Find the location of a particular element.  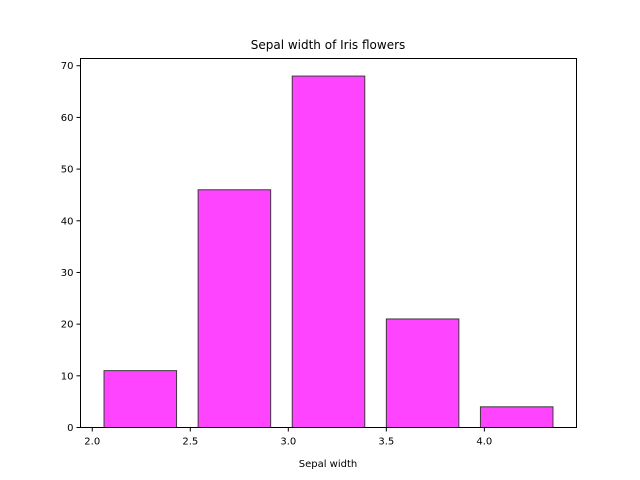

x-axis-title: Sepal width is located at coordinates (328, 464).